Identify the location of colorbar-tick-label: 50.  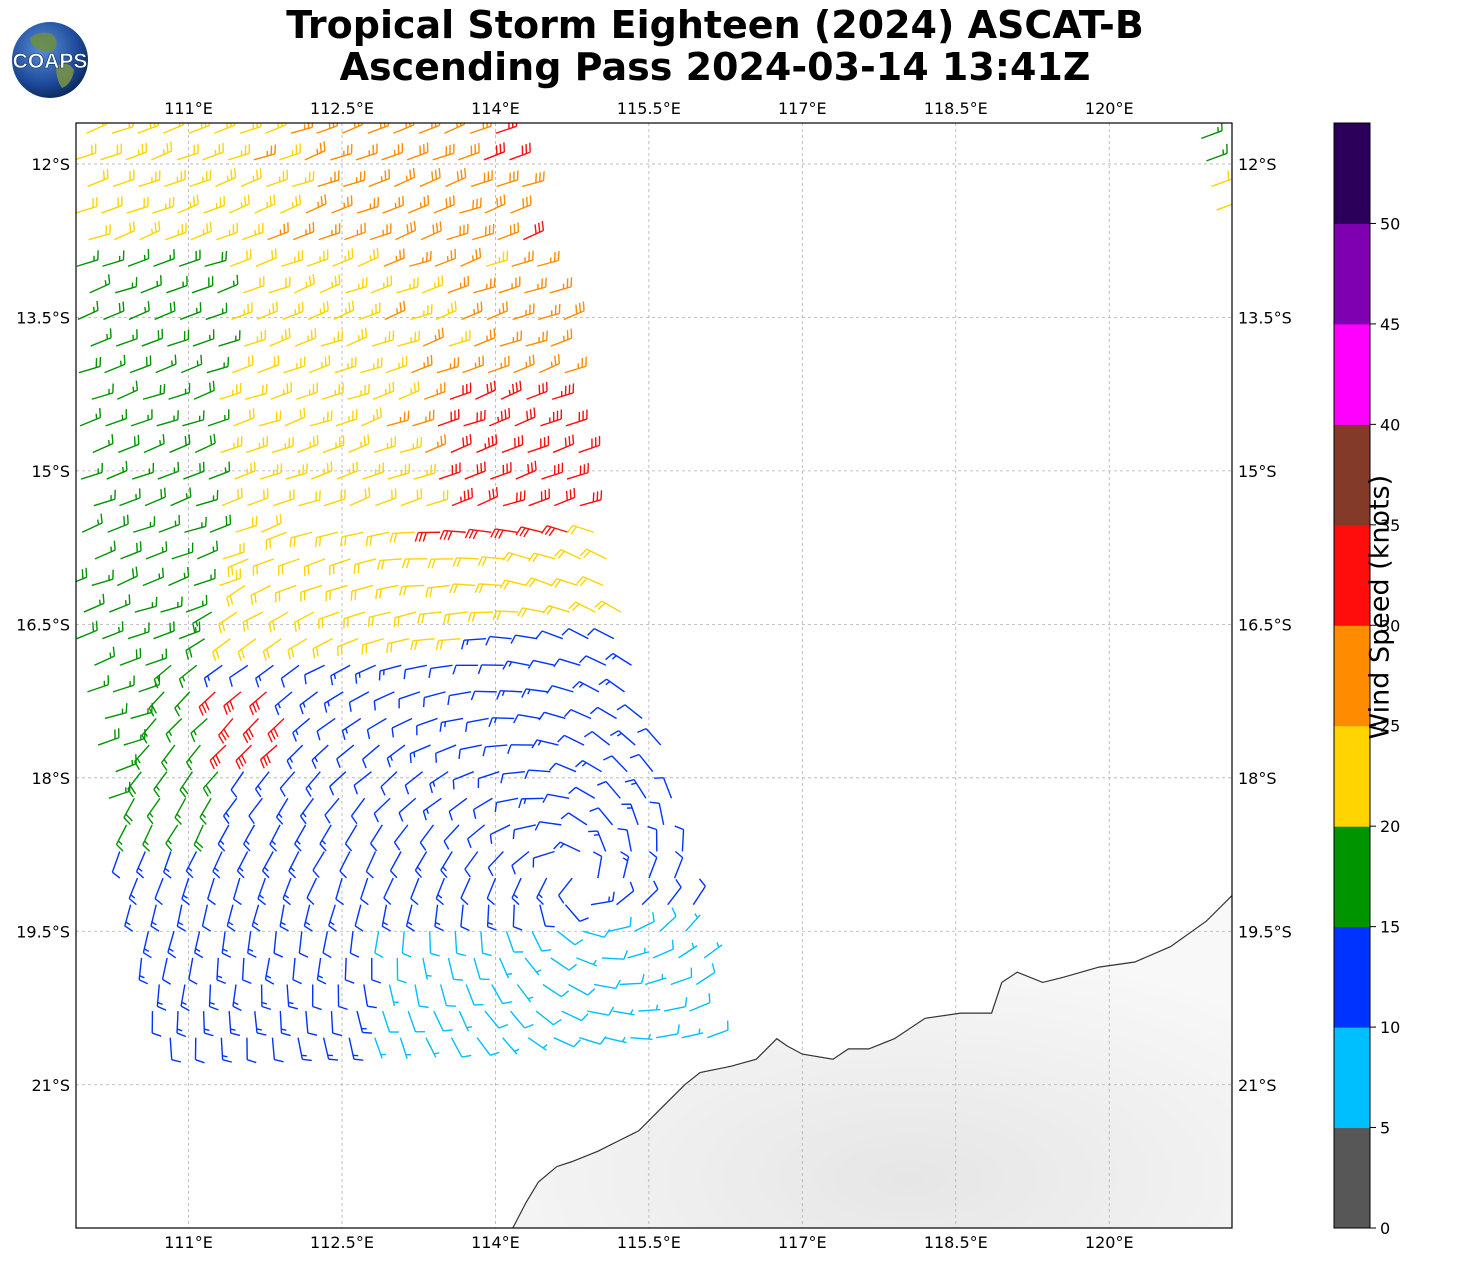
(1390, 223).